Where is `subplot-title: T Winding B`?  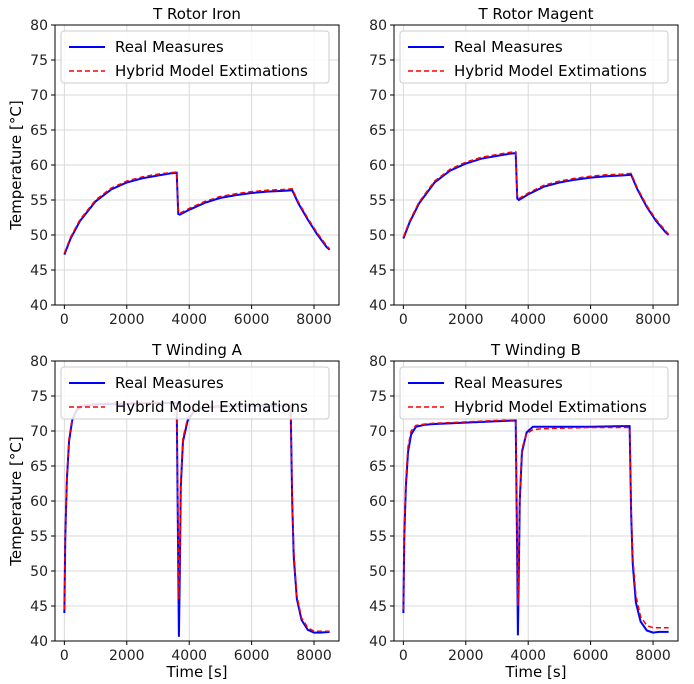 subplot-title: T Winding B is located at coordinates (535, 350).